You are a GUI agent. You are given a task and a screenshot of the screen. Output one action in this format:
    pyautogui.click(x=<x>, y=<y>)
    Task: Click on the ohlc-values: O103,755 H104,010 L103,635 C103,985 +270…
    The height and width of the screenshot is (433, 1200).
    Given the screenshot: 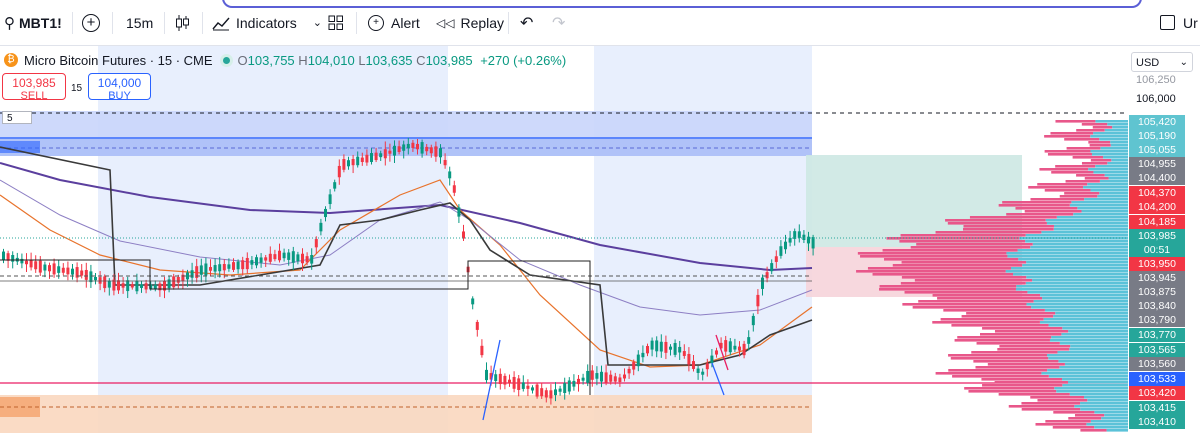 What is the action you would take?
    pyautogui.click(x=402, y=60)
    